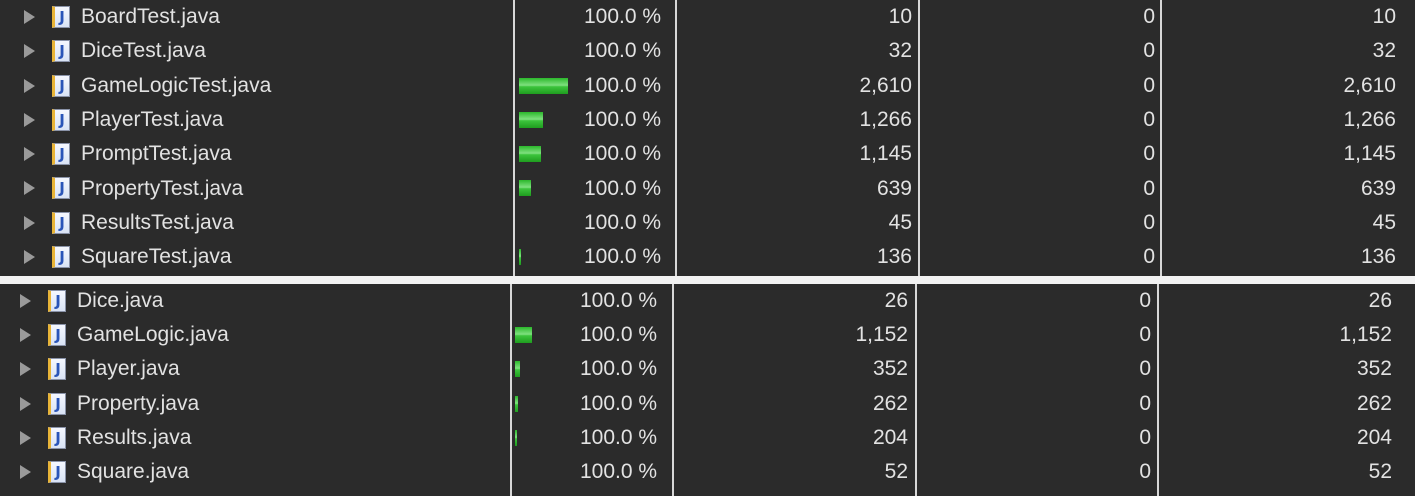 Image resolution: width=1415 pixels, height=496 pixels. Describe the element at coordinates (707, 120) in the screenshot. I see `table-row: J PlayerTest.java 100.0 % 1,266 0 1,266` at that location.